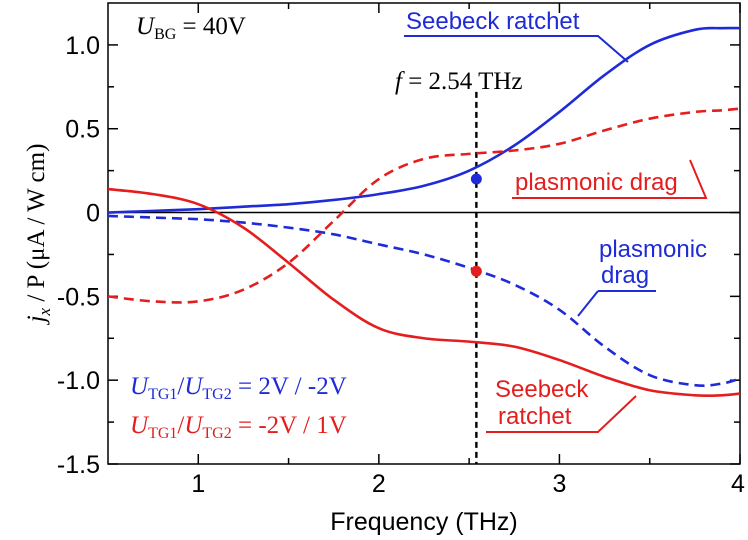 The width and height of the screenshot is (748, 540). What do you see at coordinates (93, 214) in the screenshot?
I see `y-tick-label: 0` at bounding box center [93, 214].